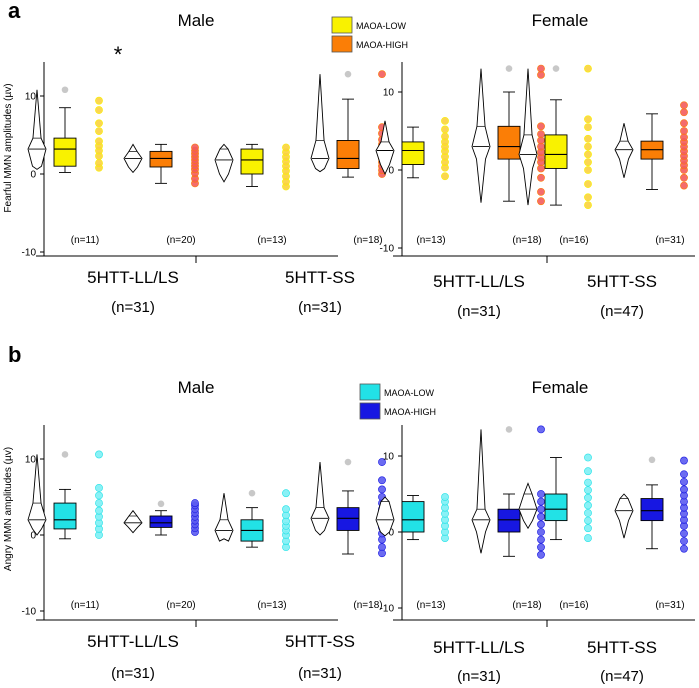 The height and width of the screenshot is (688, 699). I want to click on significance-marker: *, so click(118, 54).